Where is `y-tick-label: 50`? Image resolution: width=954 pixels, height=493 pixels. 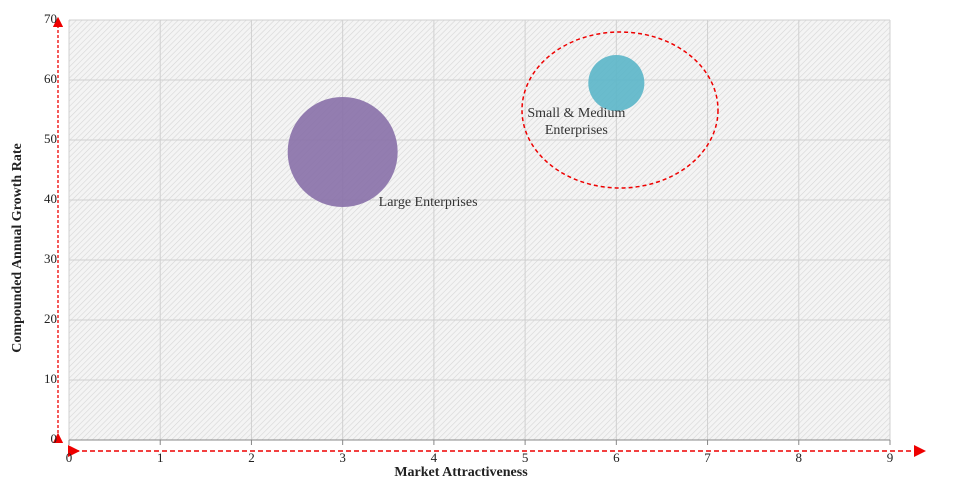
y-tick-label: 50 is located at coordinates (50, 138).